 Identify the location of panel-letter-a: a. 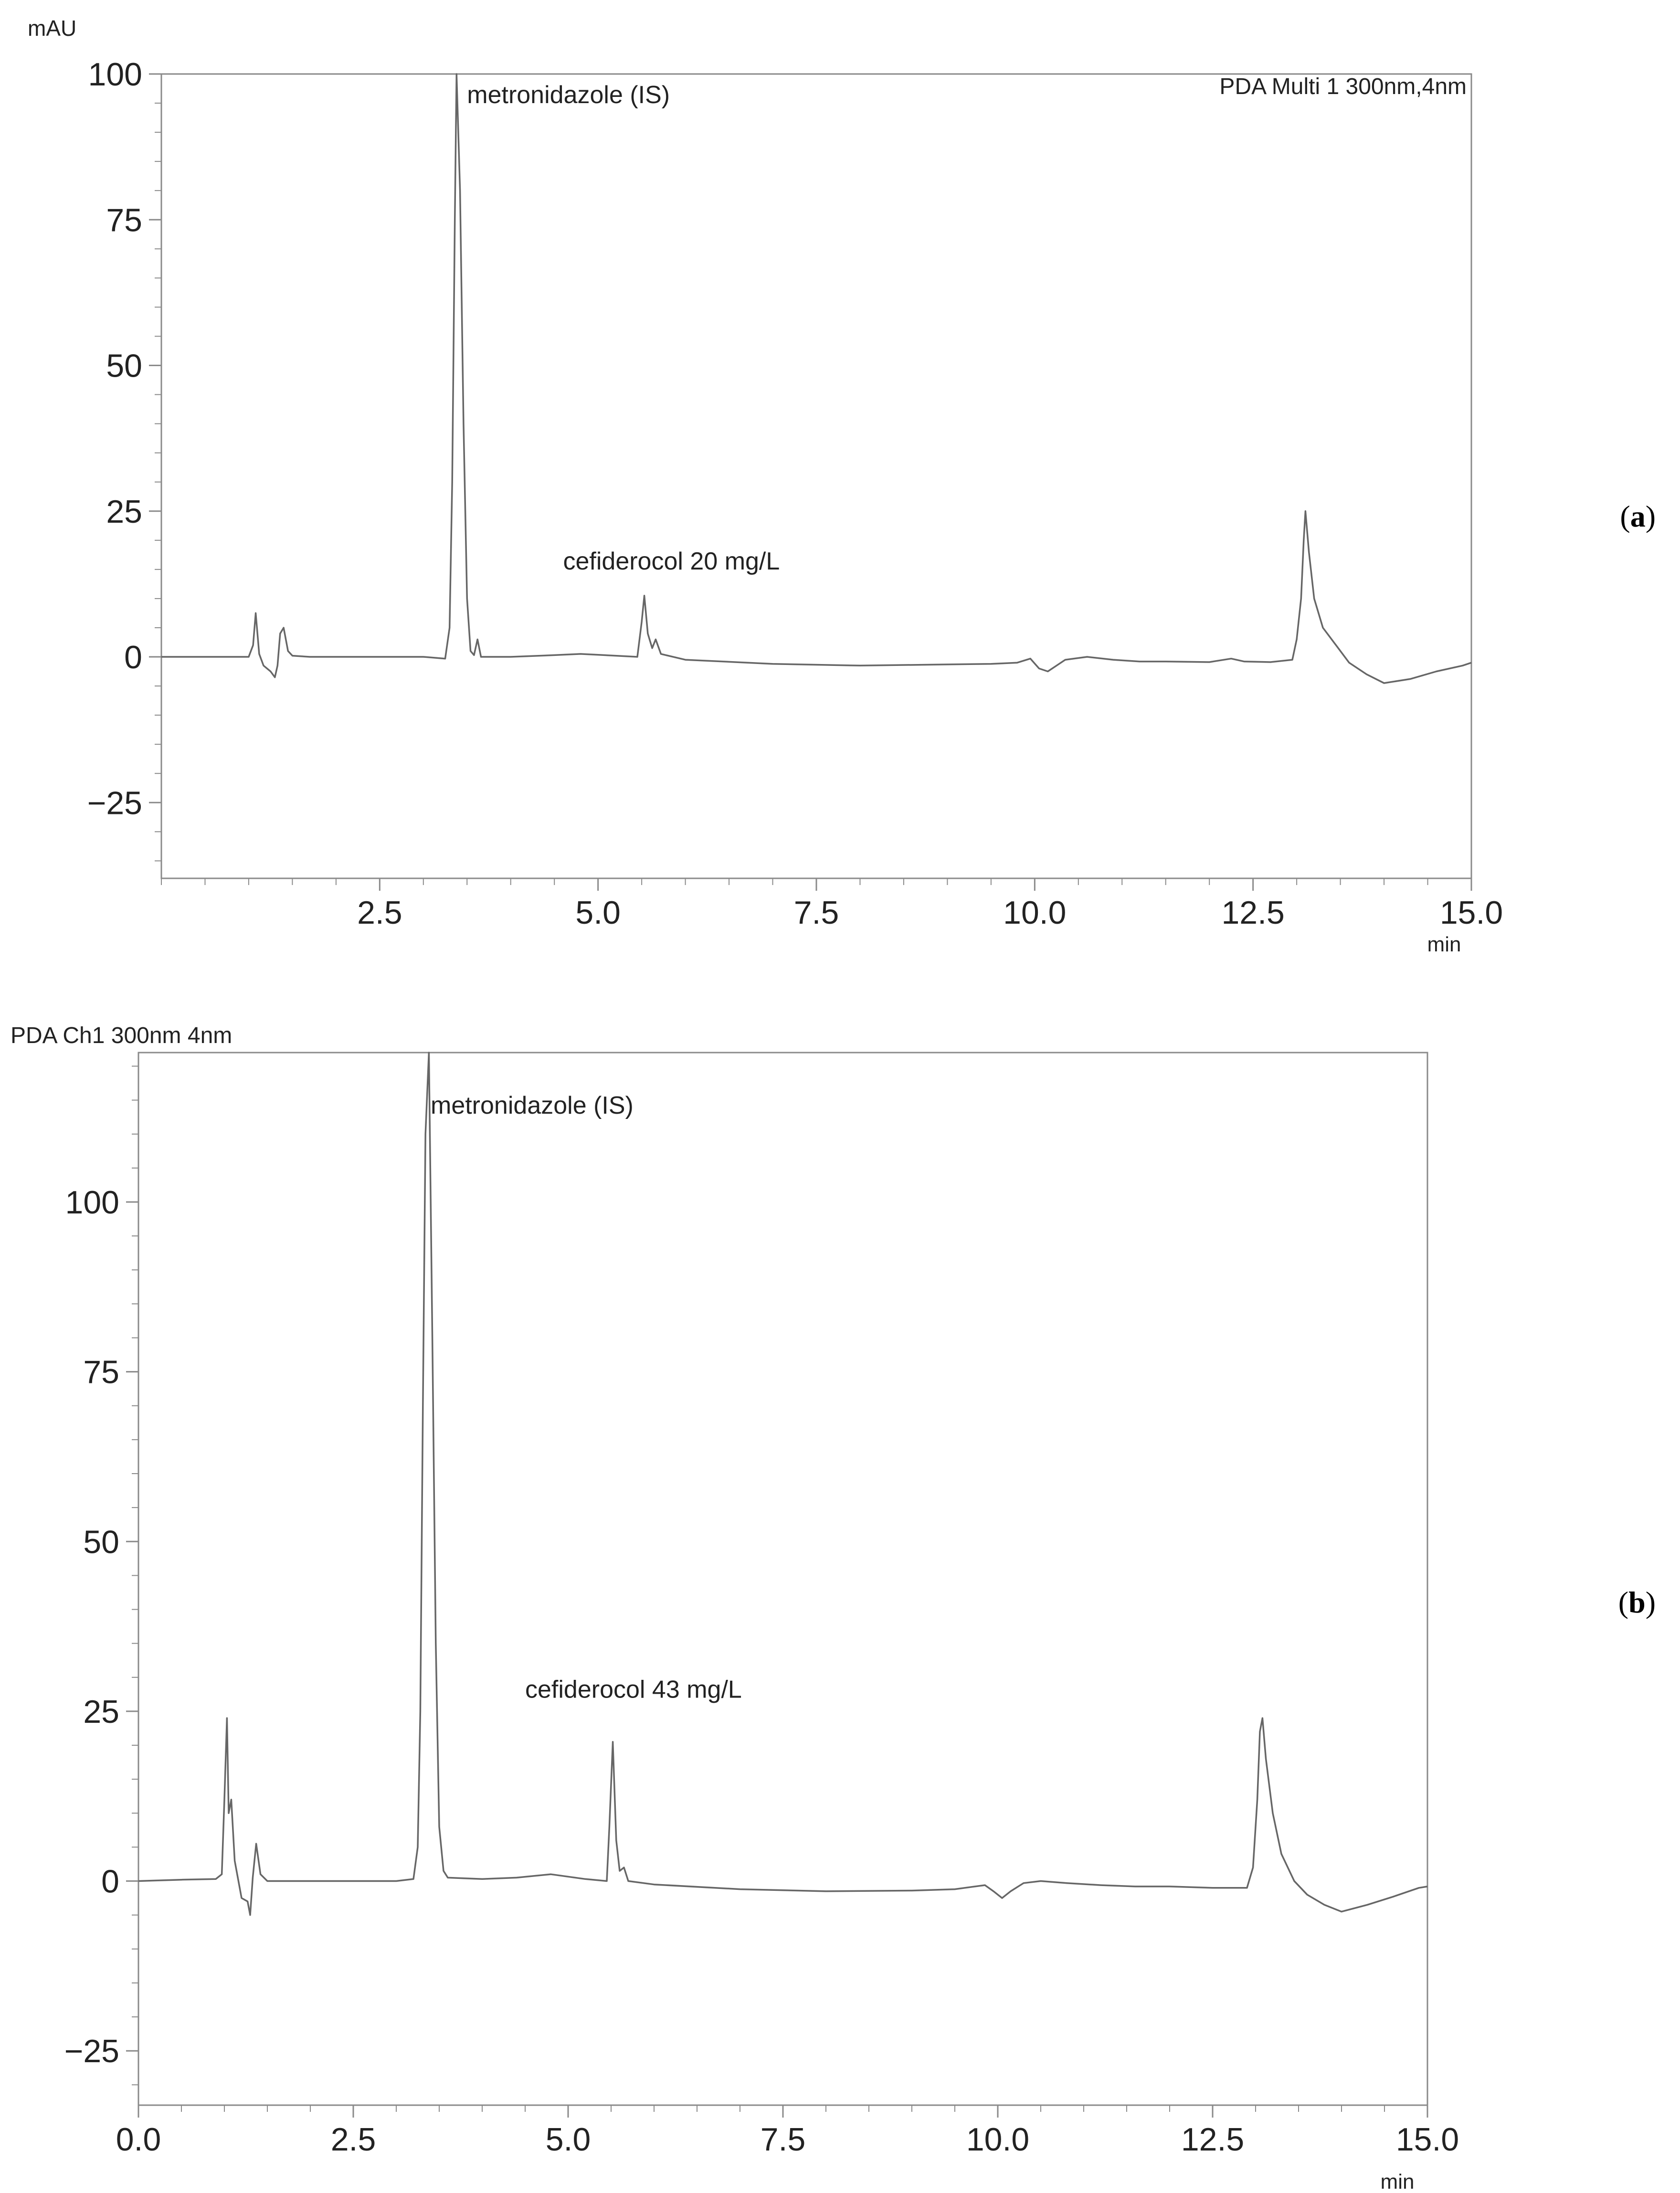
(1638, 516).